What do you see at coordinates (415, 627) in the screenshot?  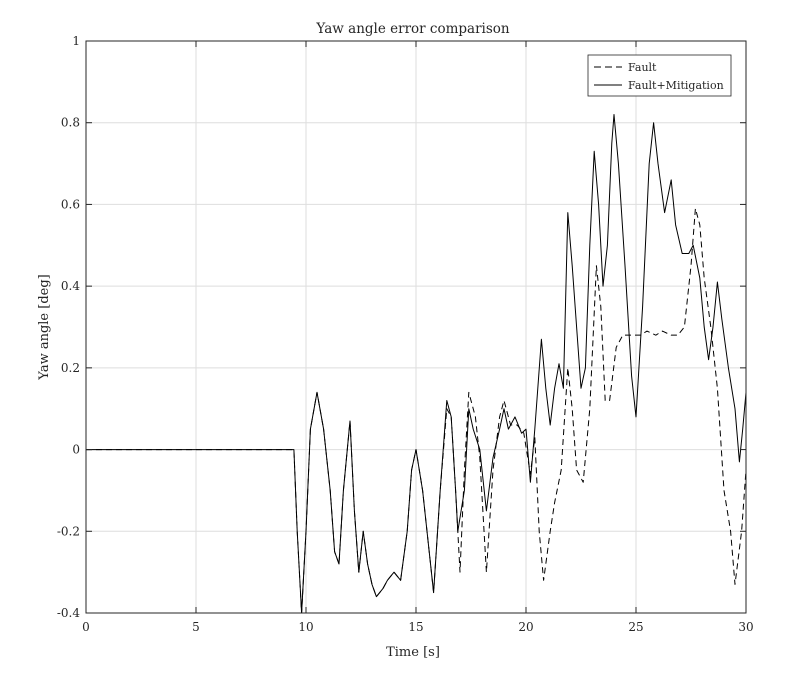 I see `x-tick-label: 15` at bounding box center [415, 627].